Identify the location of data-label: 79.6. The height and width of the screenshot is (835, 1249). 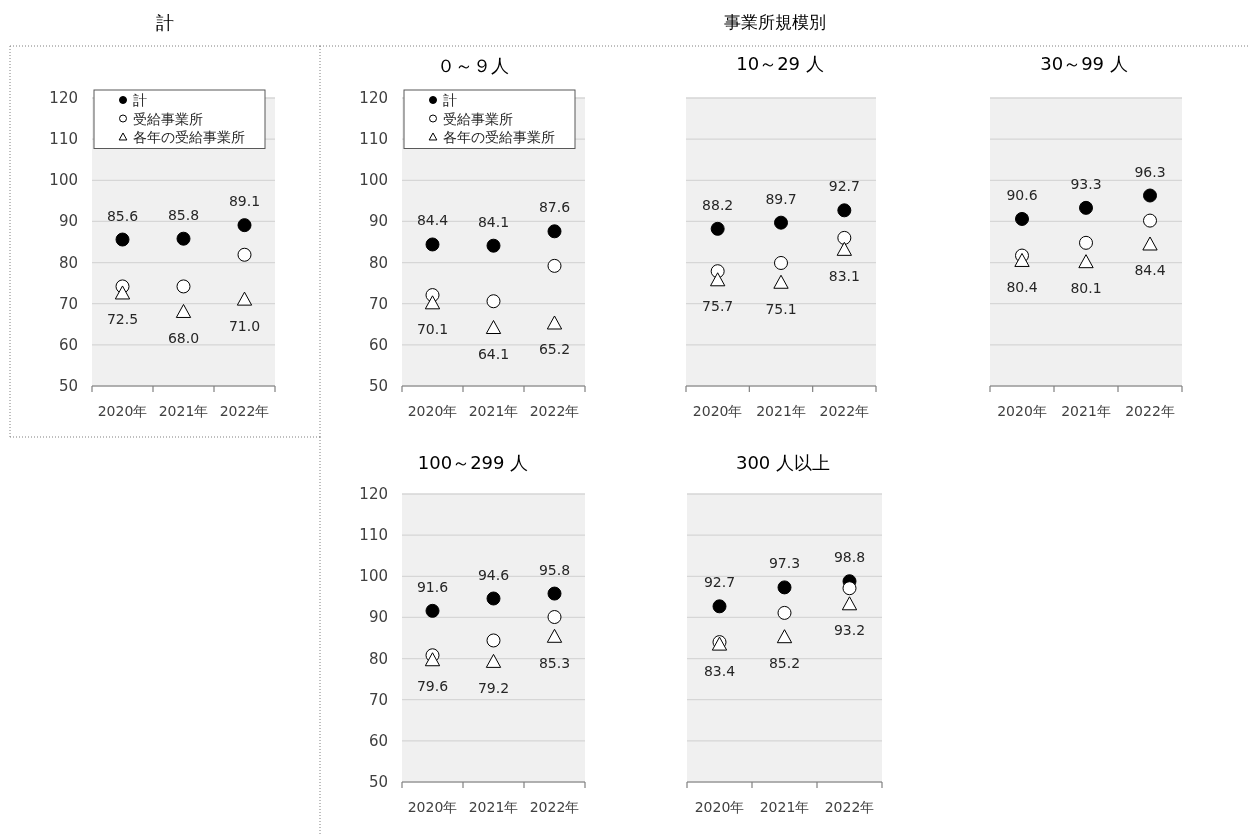
(432, 686).